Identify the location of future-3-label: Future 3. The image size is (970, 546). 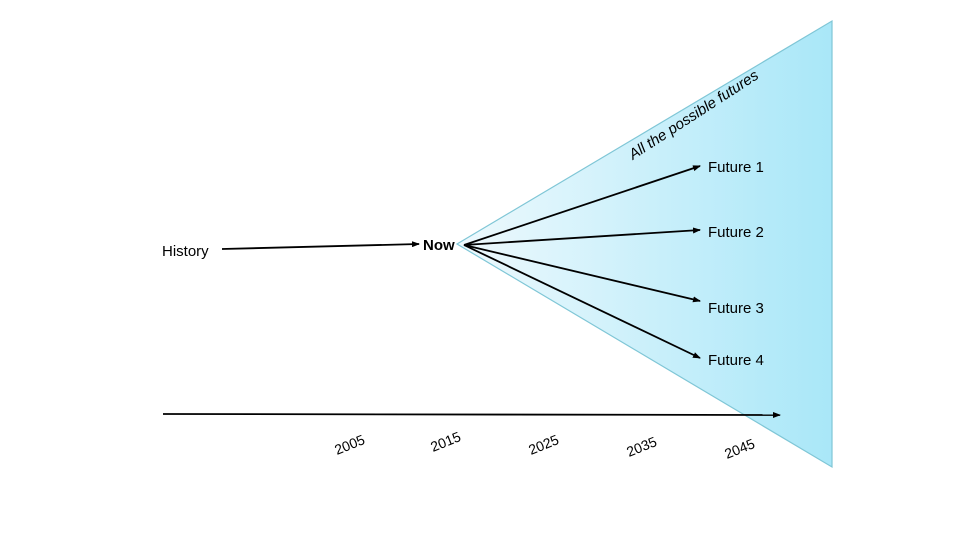
(736, 308).